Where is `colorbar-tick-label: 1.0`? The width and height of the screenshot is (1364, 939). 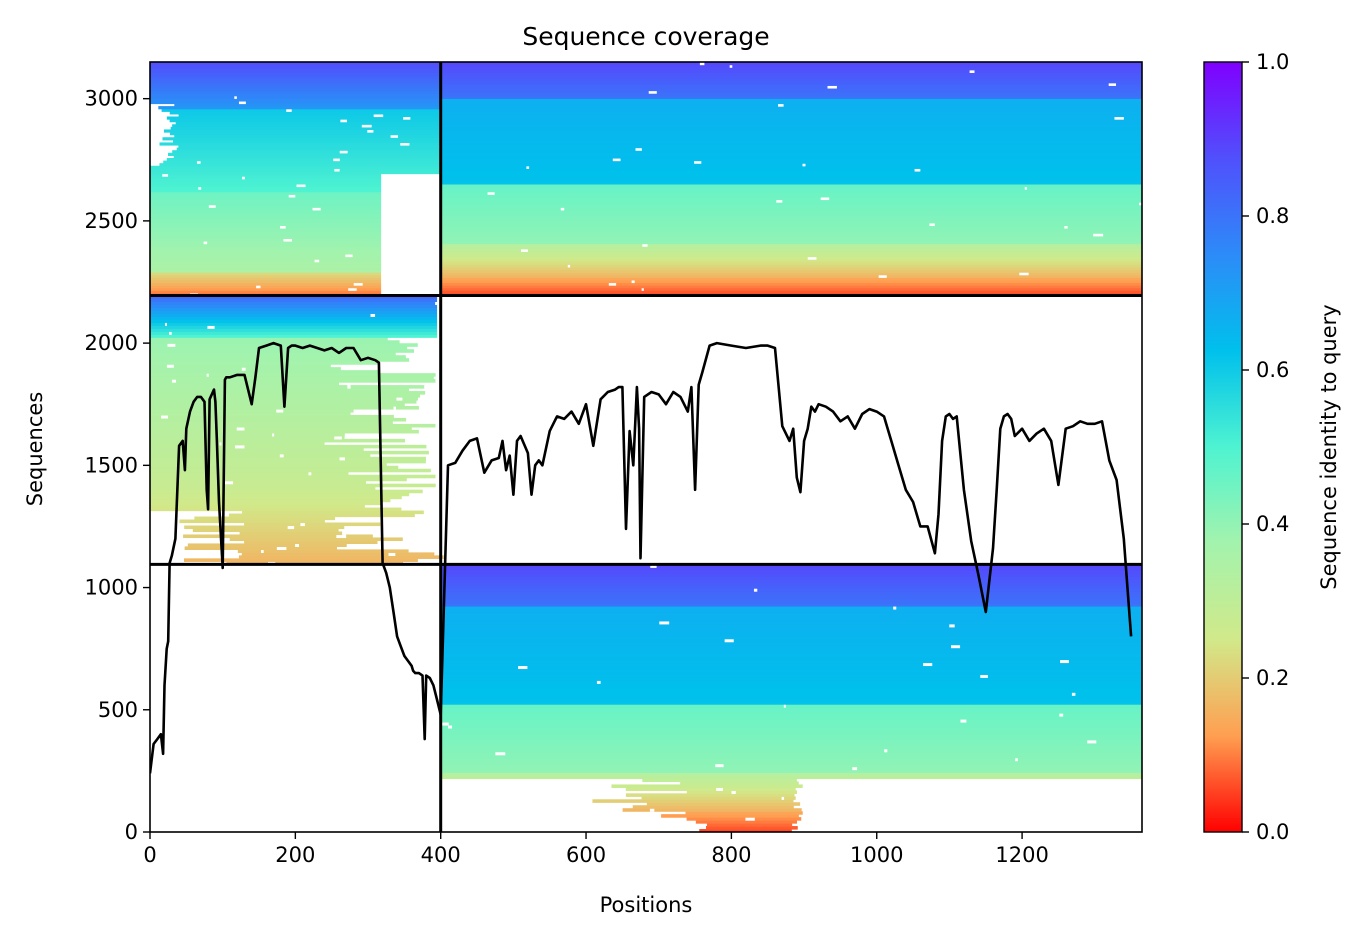
colorbar-tick-label: 1.0 is located at coordinates (1272, 62).